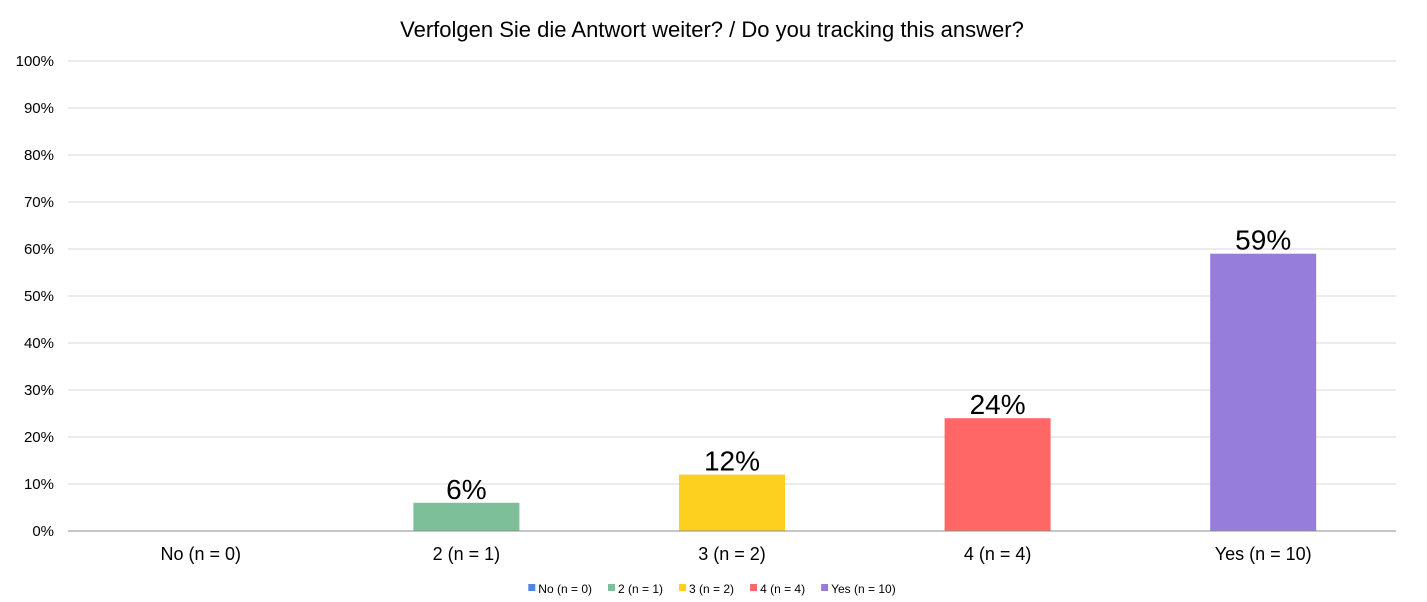 The image size is (1427, 602). What do you see at coordinates (39, 108) in the screenshot?
I see `y-tick-label: 90%` at bounding box center [39, 108].